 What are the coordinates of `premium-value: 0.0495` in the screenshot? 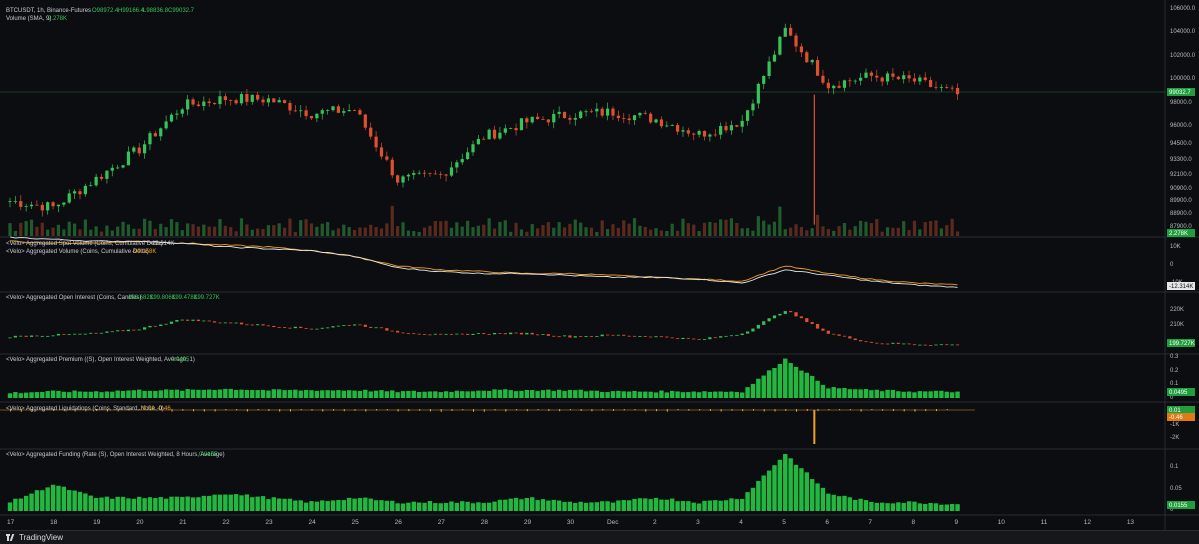 It's located at (180, 360).